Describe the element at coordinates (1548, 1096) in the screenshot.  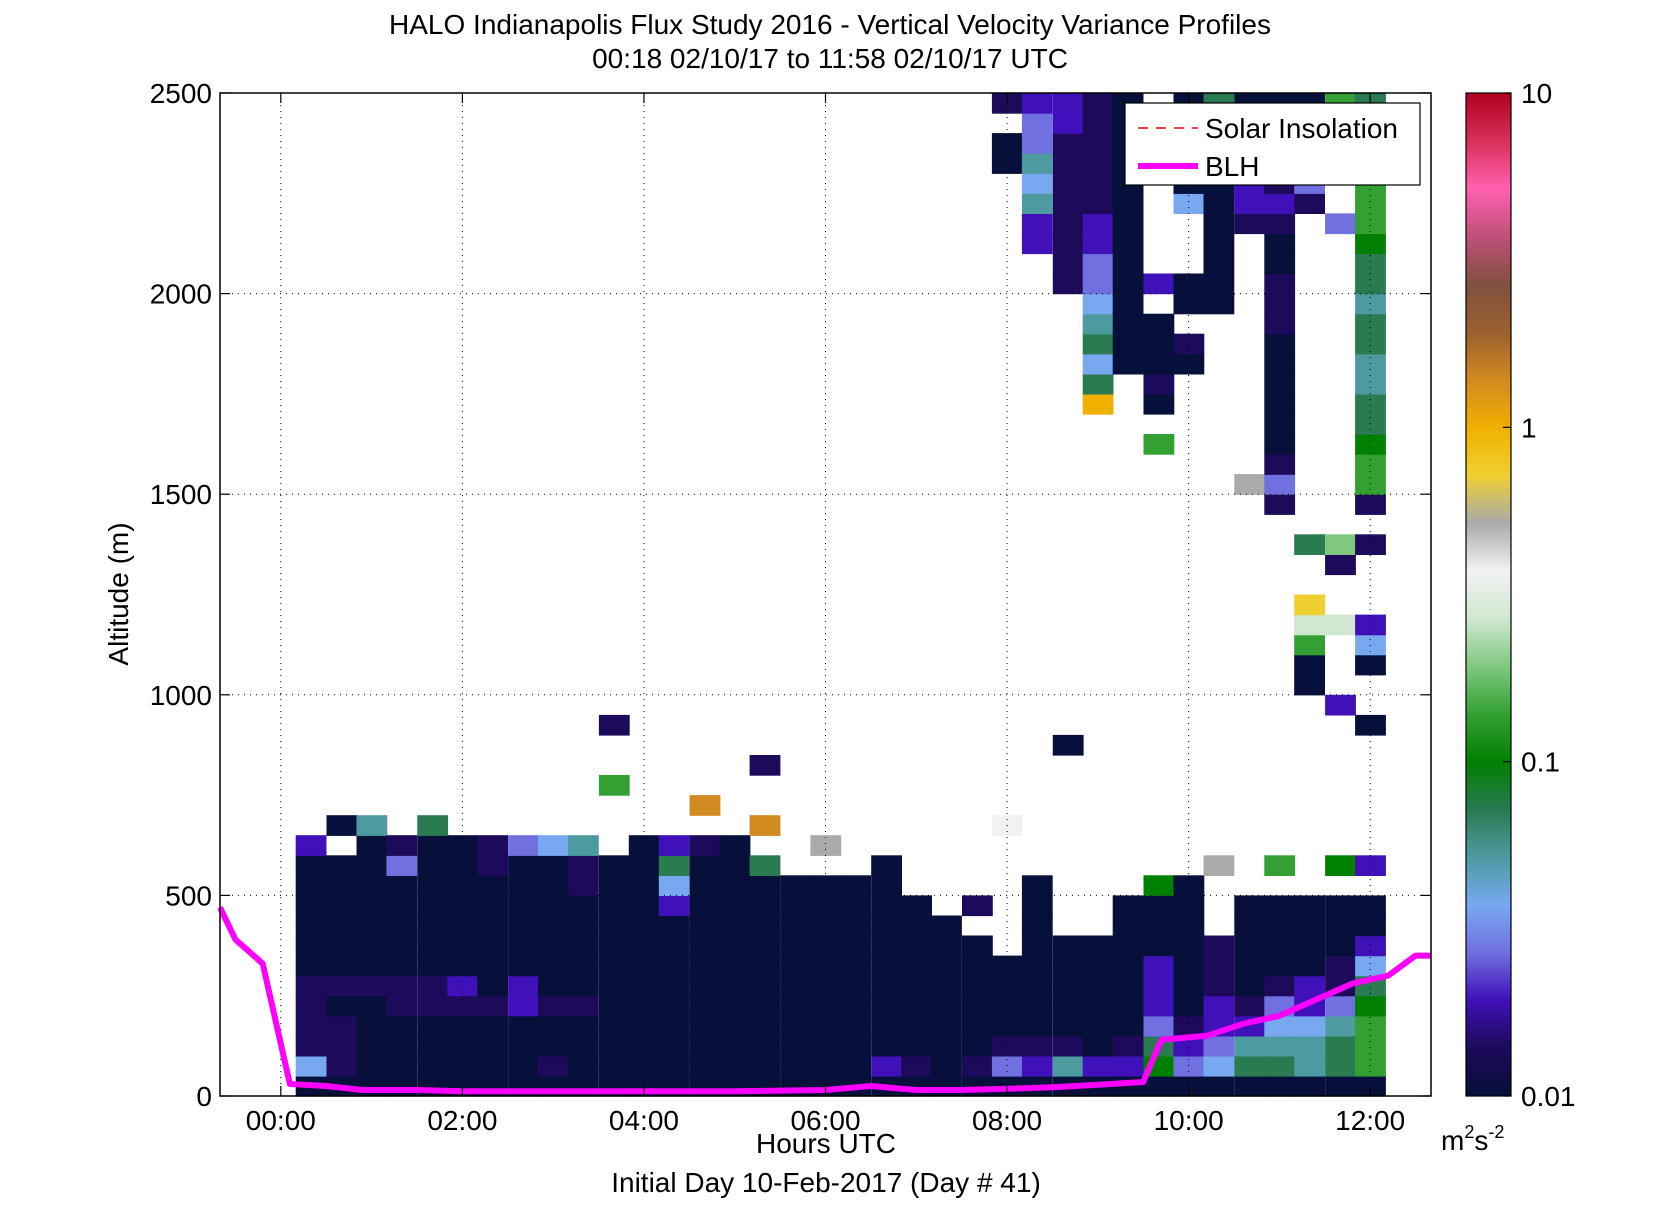
I see `colorbar-tick-label: 0.01` at that location.